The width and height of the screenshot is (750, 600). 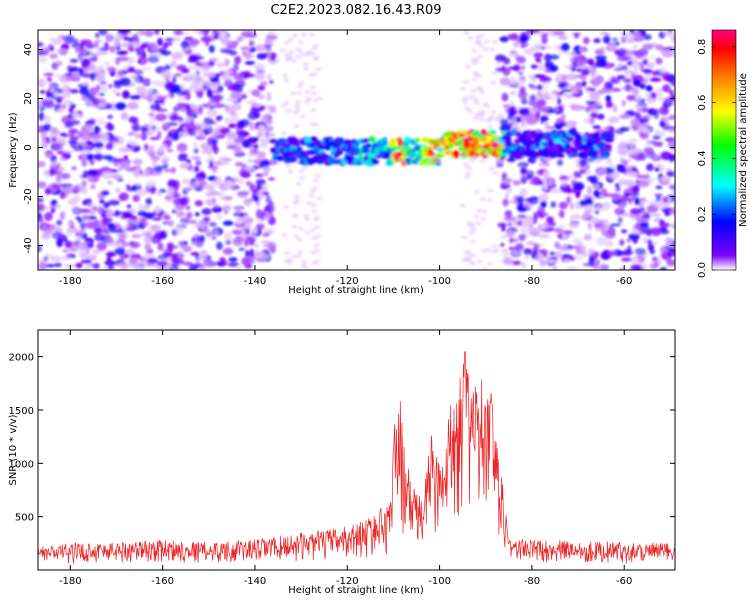 What do you see at coordinates (702, 270) in the screenshot?
I see `colorbar-tick-label: 0.0` at bounding box center [702, 270].